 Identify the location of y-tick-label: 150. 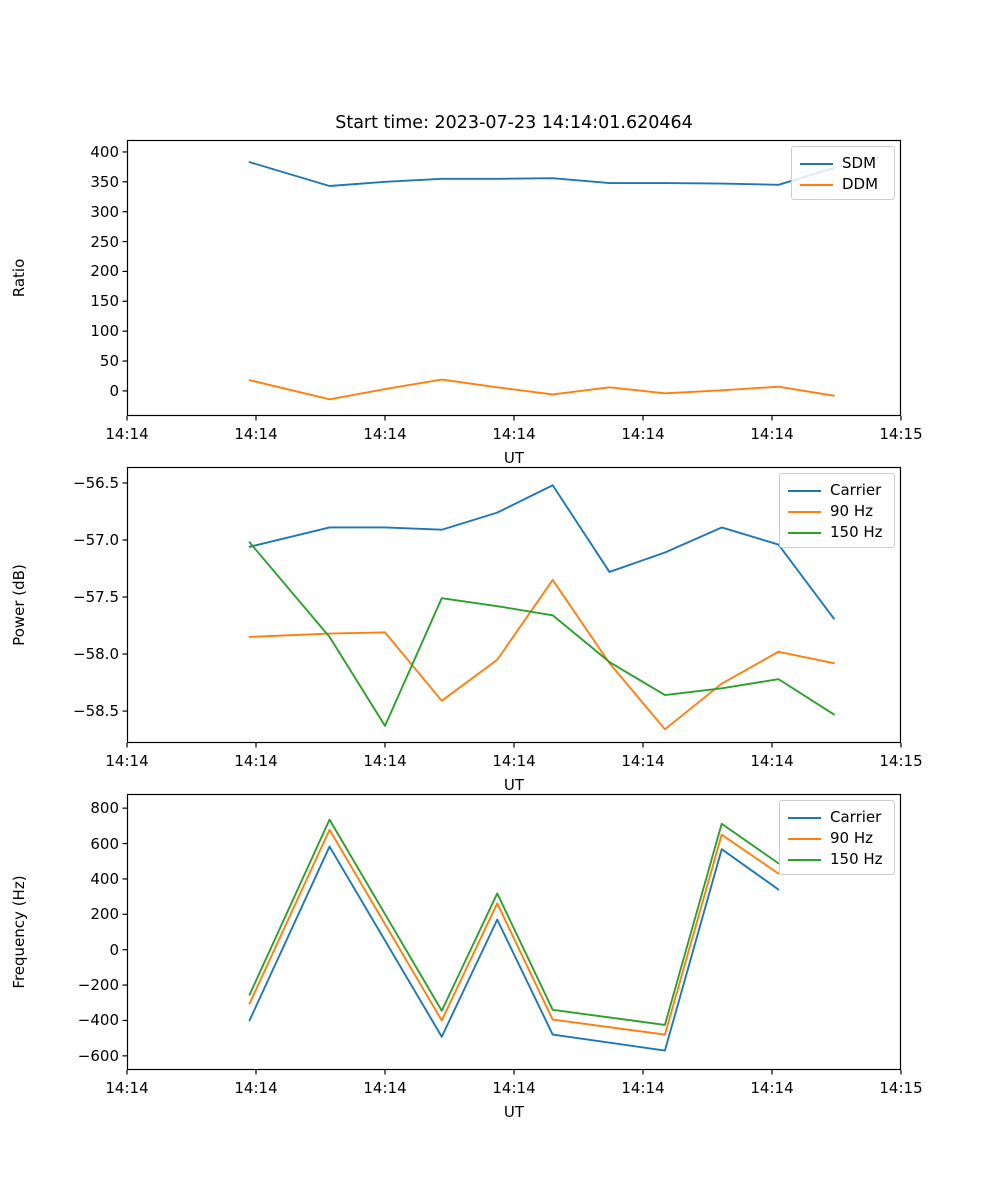
(104, 301).